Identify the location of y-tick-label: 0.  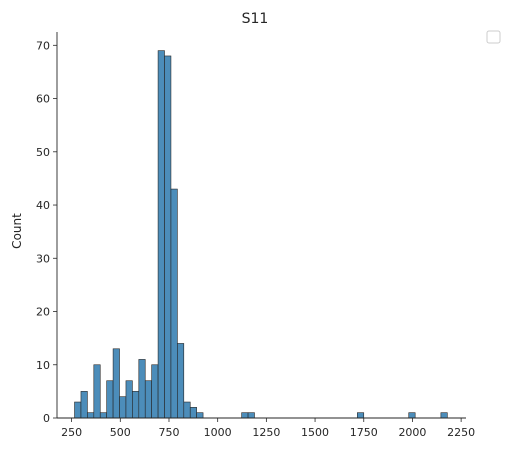
(46, 418).